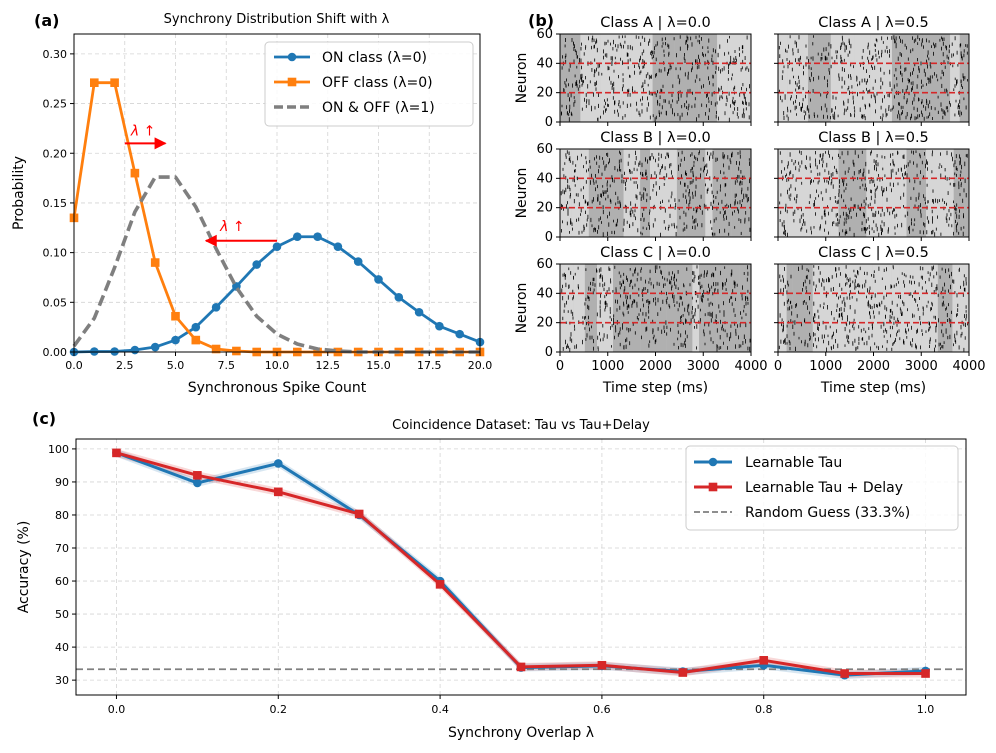 The image size is (996, 753). Describe the element at coordinates (227, 365) in the screenshot. I see `chart-a-xtick-label: 7.5` at that location.